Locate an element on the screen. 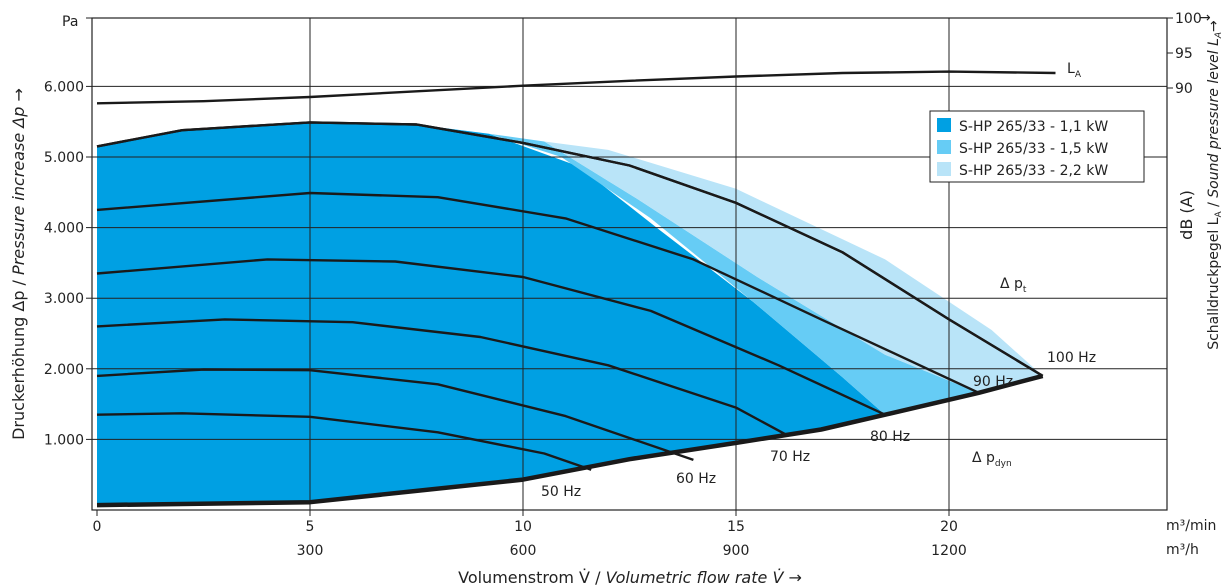 This screenshot has height=587, width=1230. y-tick-label: 4.000 is located at coordinates (64, 229).